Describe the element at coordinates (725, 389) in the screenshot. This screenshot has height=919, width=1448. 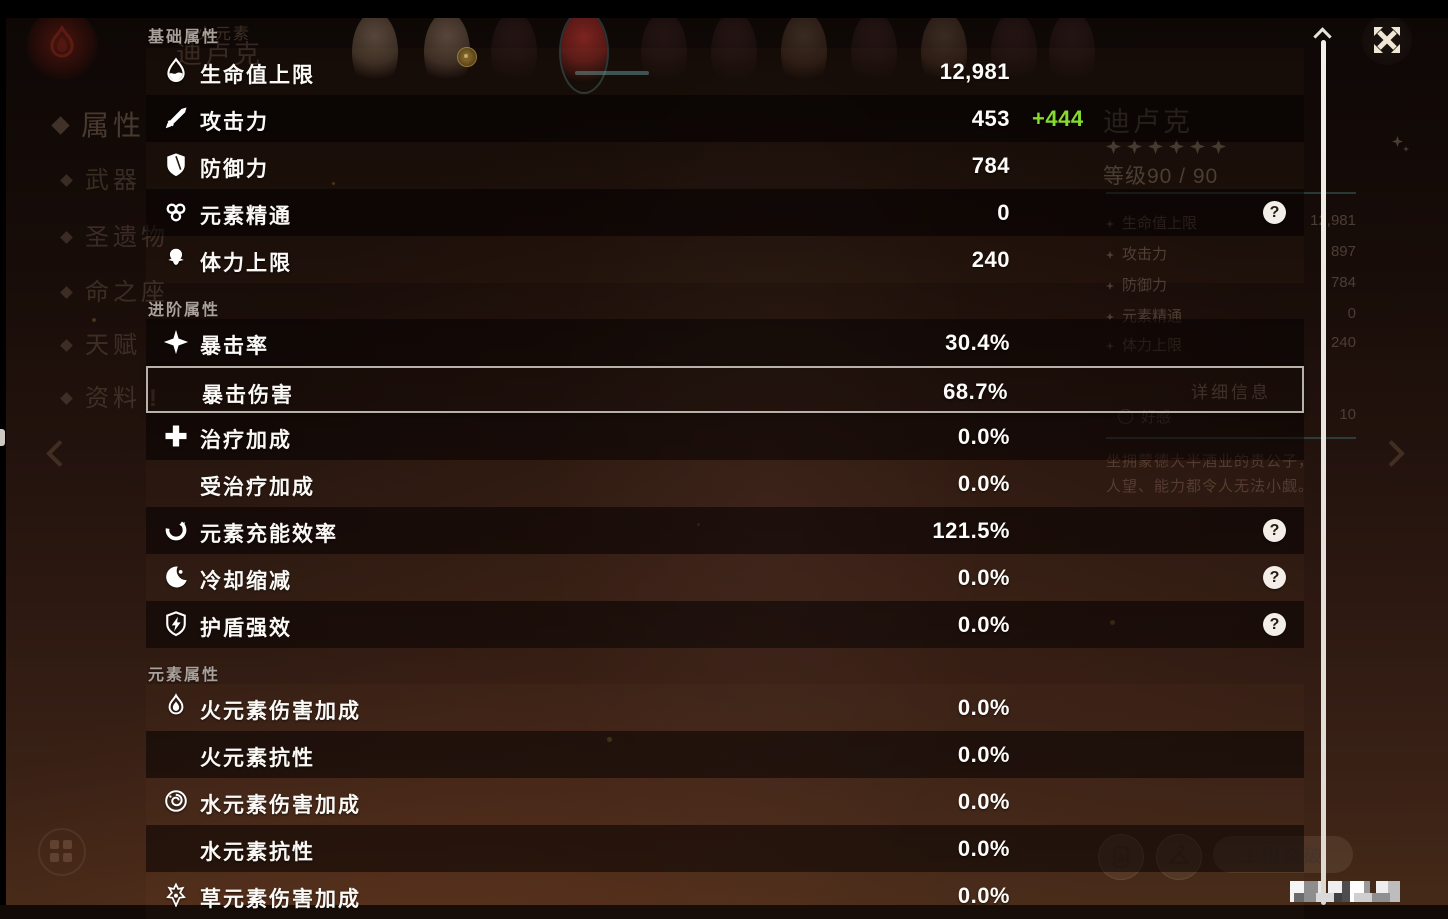
I see `stat-row-crit-dmg: 暴击伤害 68.7%` at that location.